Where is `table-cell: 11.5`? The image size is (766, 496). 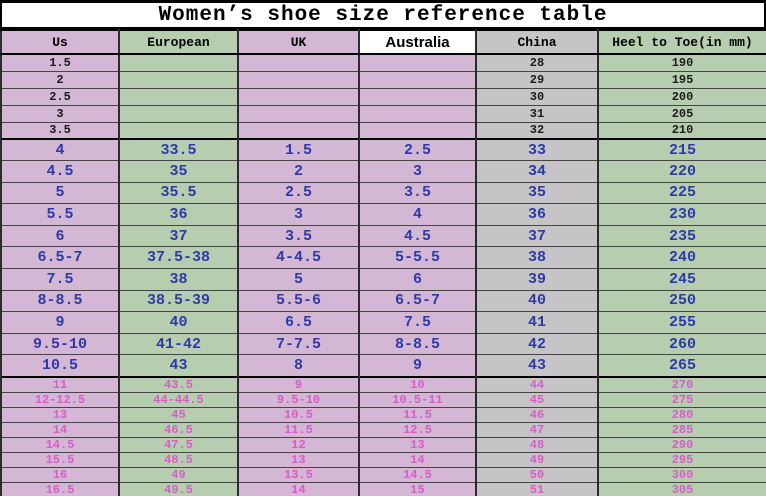 table-cell: 11.5 is located at coordinates (298, 429).